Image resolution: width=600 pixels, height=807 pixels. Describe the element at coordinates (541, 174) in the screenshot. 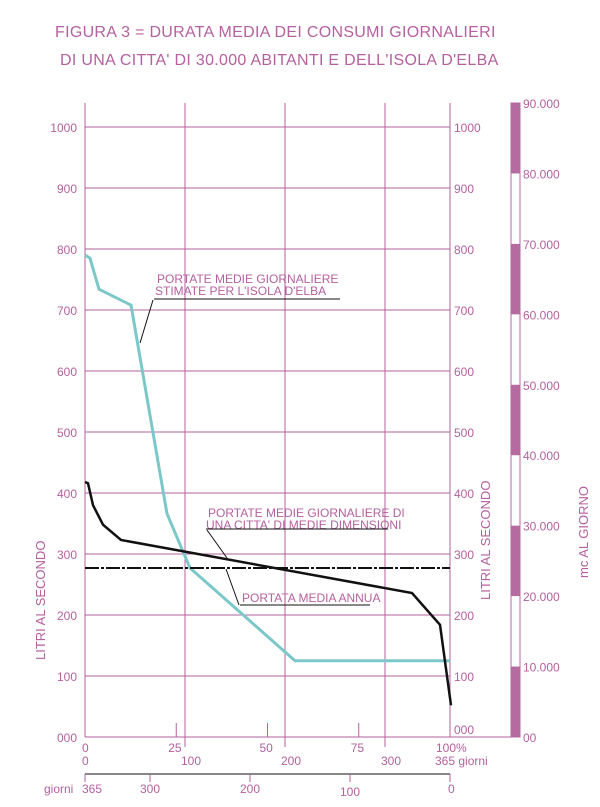

I see `mc-tick-label: 80.000` at that location.